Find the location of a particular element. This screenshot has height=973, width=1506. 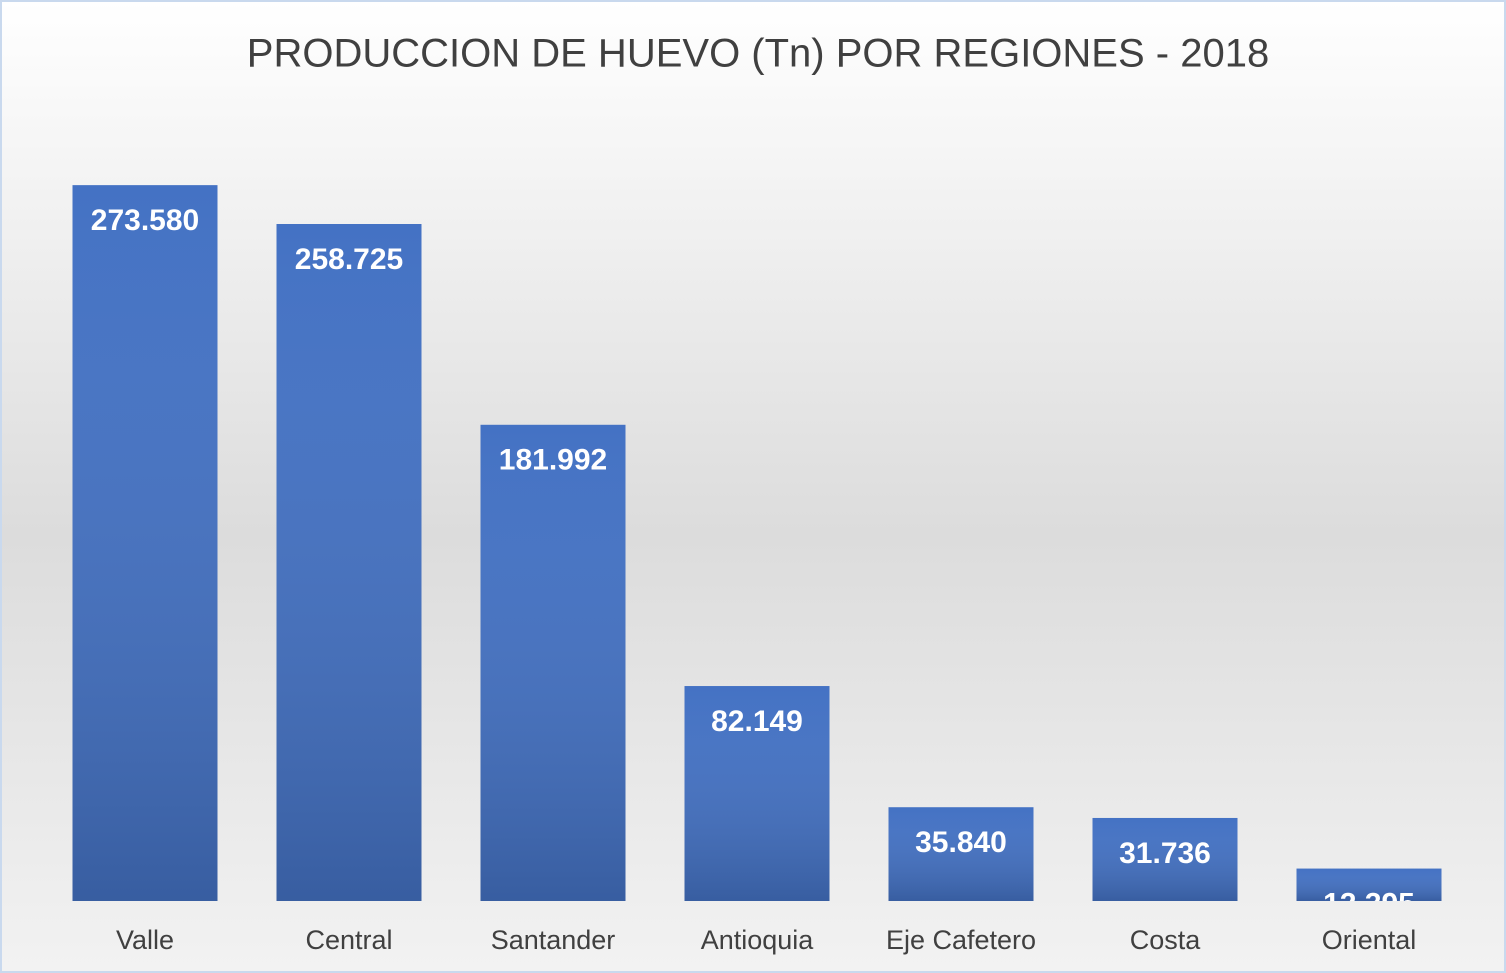

x-tick-label: Oriental is located at coordinates (1369, 940).